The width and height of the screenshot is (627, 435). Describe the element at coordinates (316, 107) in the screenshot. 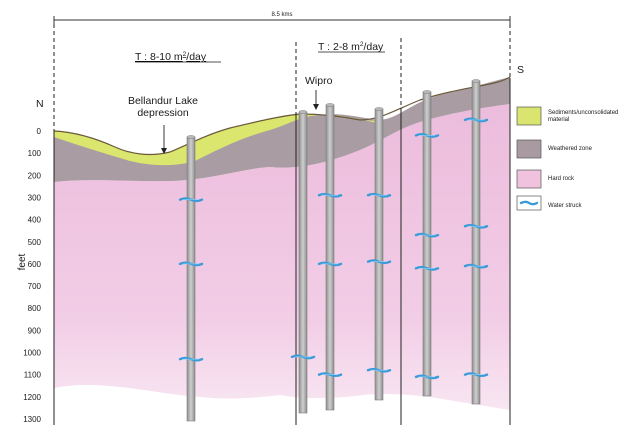

I see `wipro-arrow-head` at that location.